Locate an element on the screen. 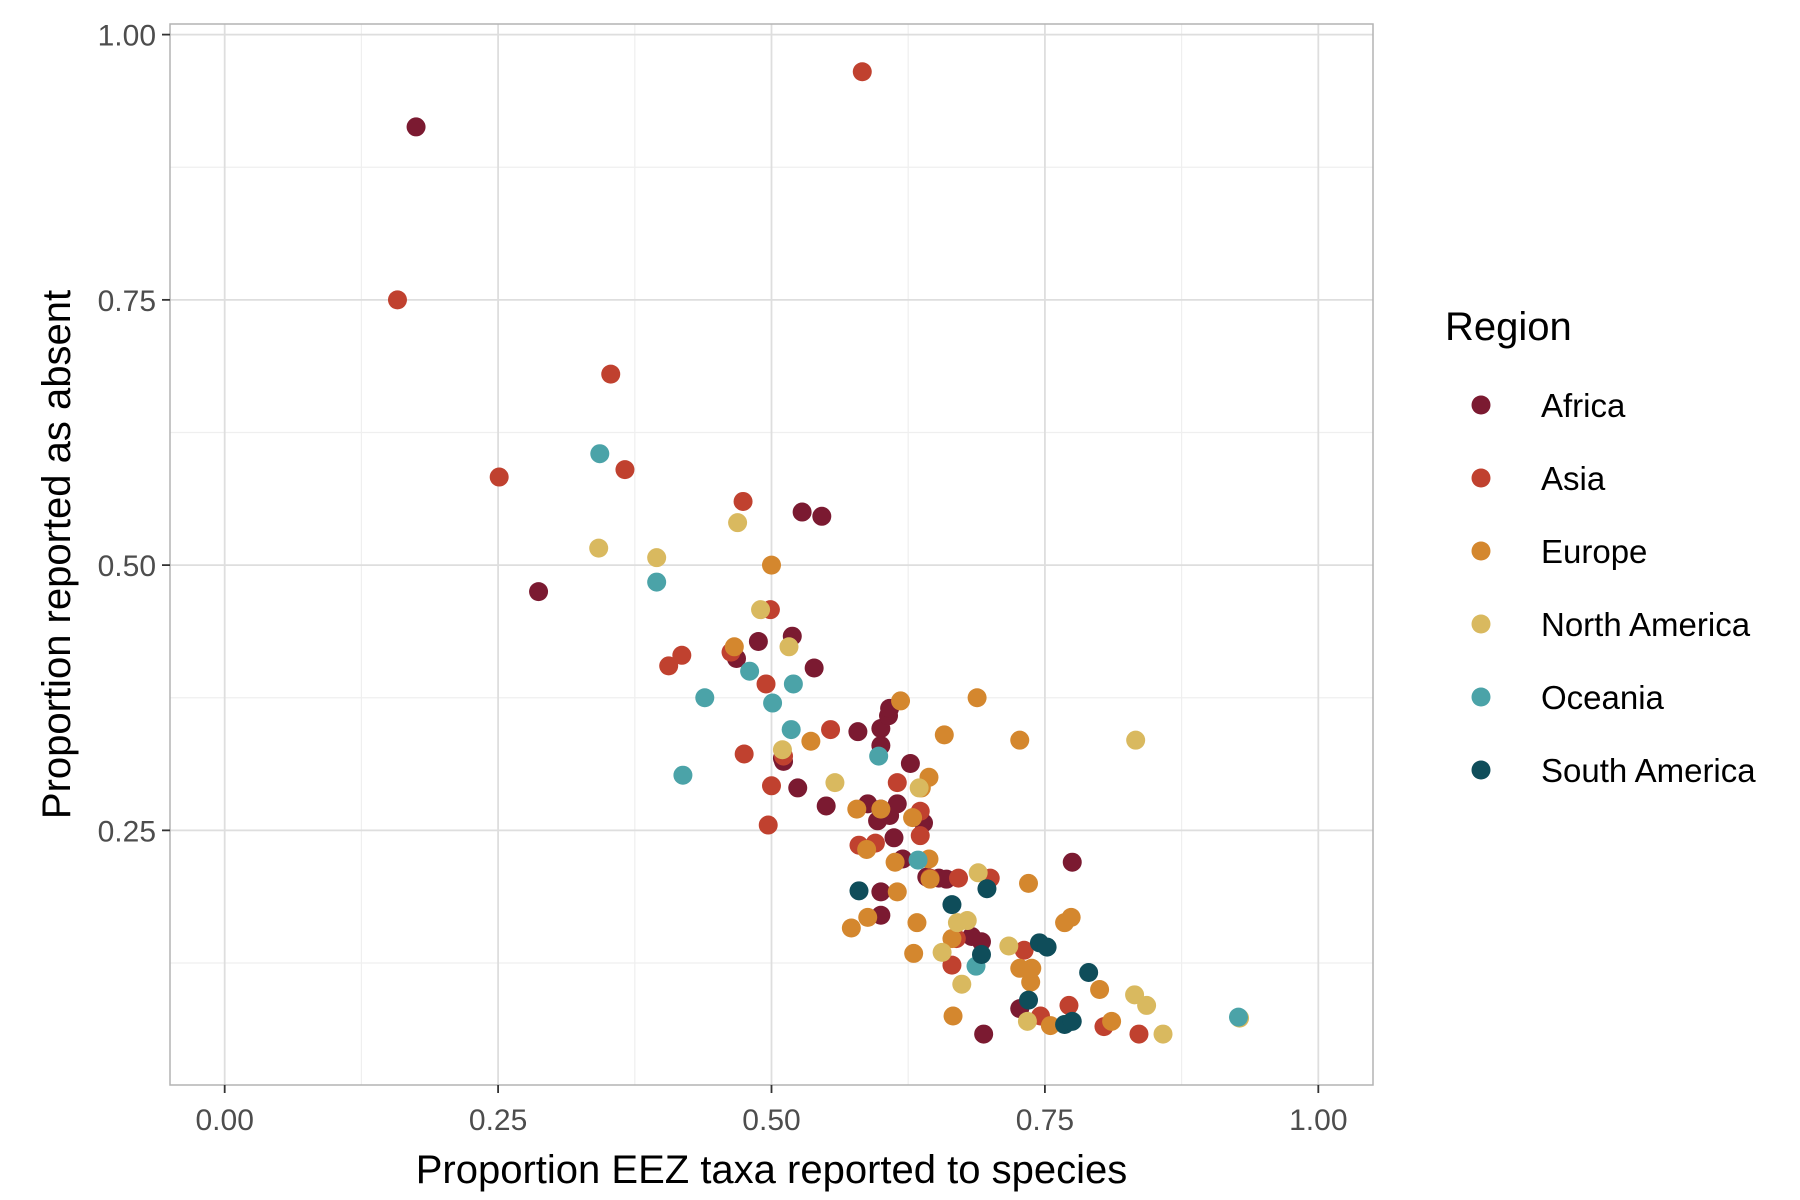 The width and height of the screenshot is (1800, 1200). y-axis-title: Proportion reported as absent is located at coordinates (57, 554).